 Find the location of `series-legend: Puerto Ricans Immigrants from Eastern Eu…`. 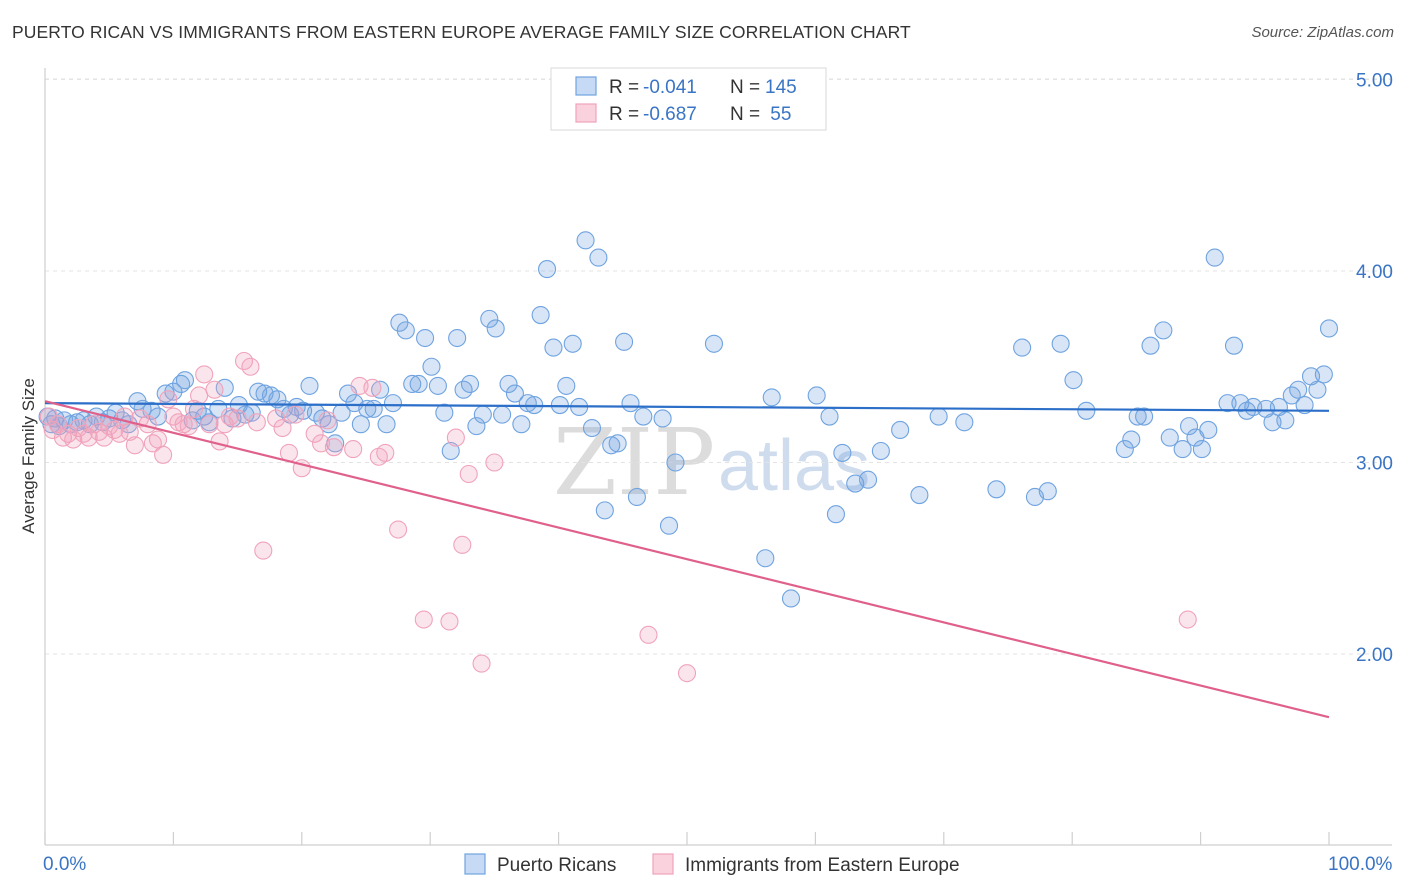

series-legend: Puerto Ricans Immigrants from Eastern Eu… is located at coordinates (712, 864).